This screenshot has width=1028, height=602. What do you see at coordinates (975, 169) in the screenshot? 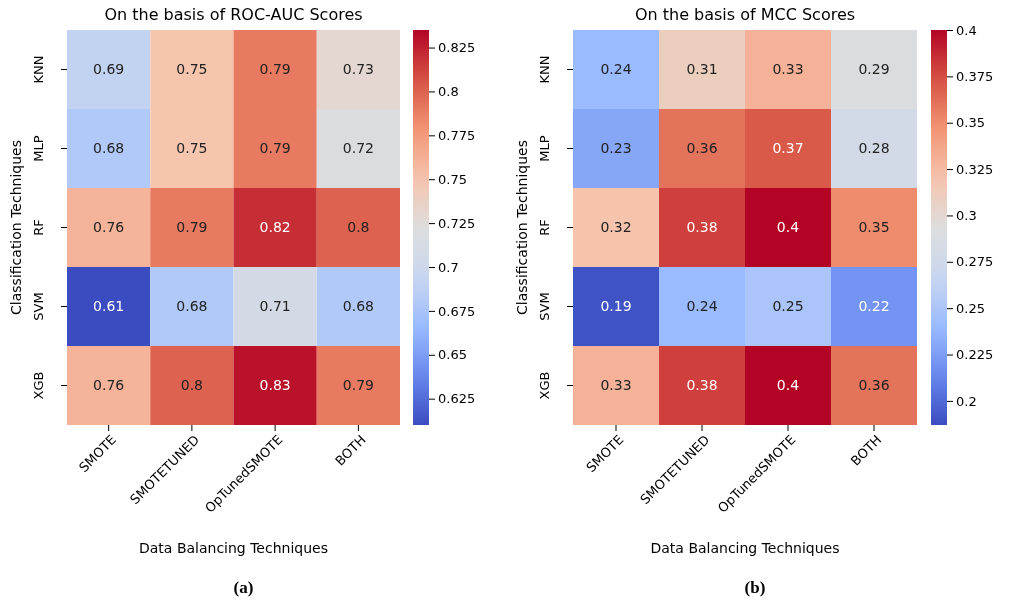
I see `color-bar-label: 0.325` at bounding box center [975, 169].